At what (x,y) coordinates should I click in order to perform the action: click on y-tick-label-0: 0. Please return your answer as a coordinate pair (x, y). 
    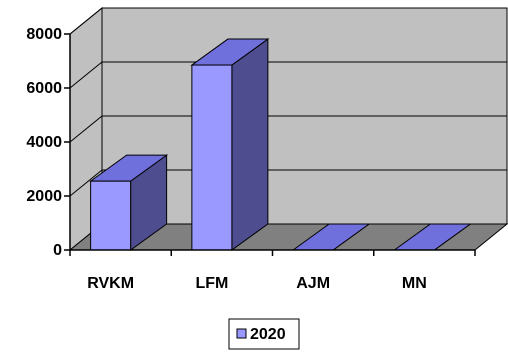
    Looking at the image, I should click on (57, 250).